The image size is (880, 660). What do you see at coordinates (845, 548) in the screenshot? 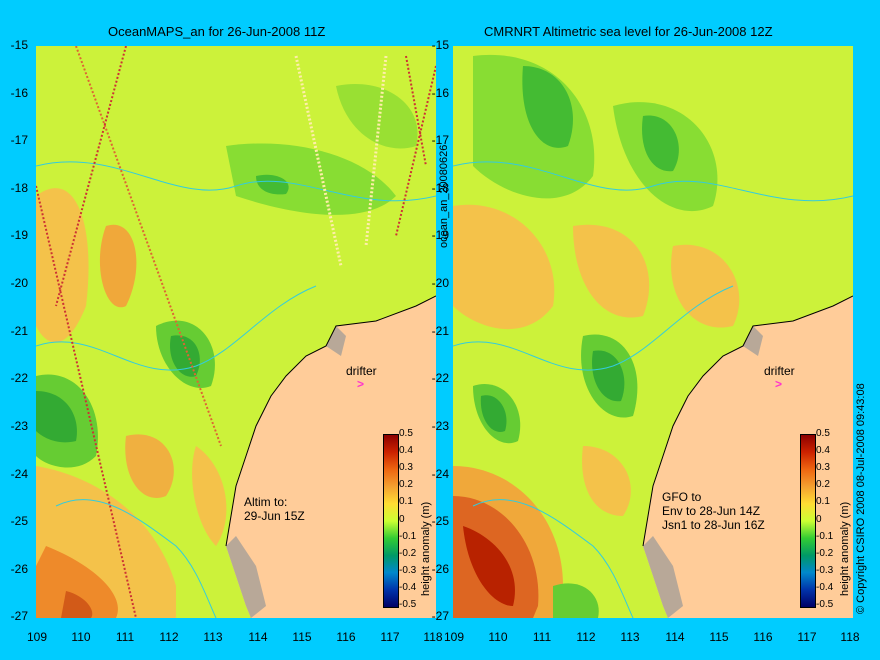
I see `right-colorbar-label: height anomaly (m)` at bounding box center [845, 548].